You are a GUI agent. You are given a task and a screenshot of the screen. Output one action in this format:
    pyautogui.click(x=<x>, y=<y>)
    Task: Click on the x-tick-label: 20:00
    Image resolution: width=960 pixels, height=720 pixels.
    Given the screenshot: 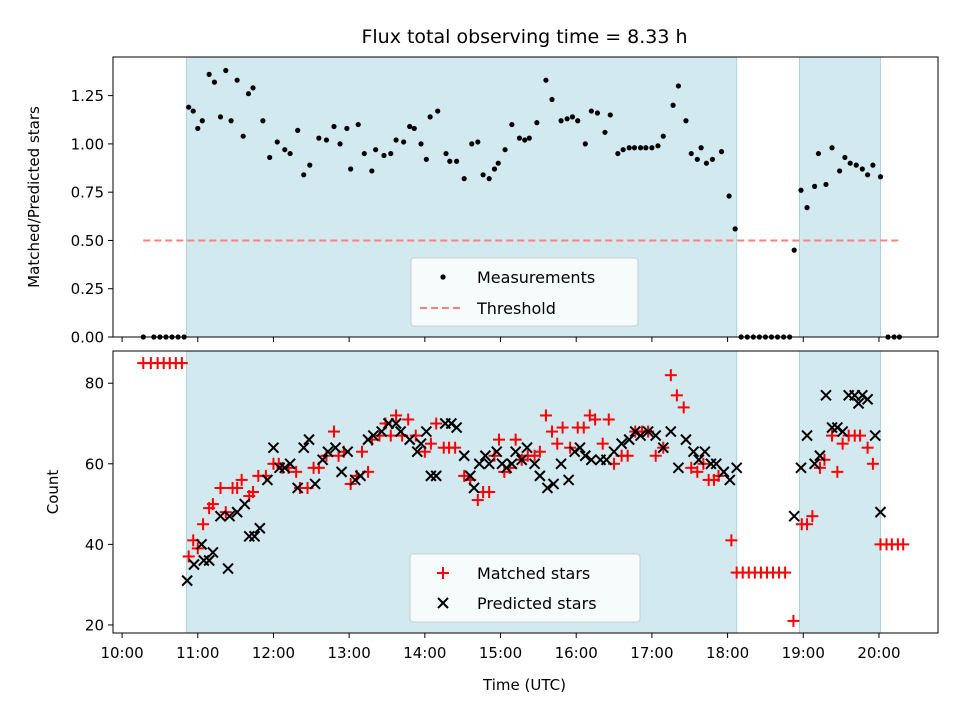 What is the action you would take?
    pyautogui.click(x=878, y=653)
    